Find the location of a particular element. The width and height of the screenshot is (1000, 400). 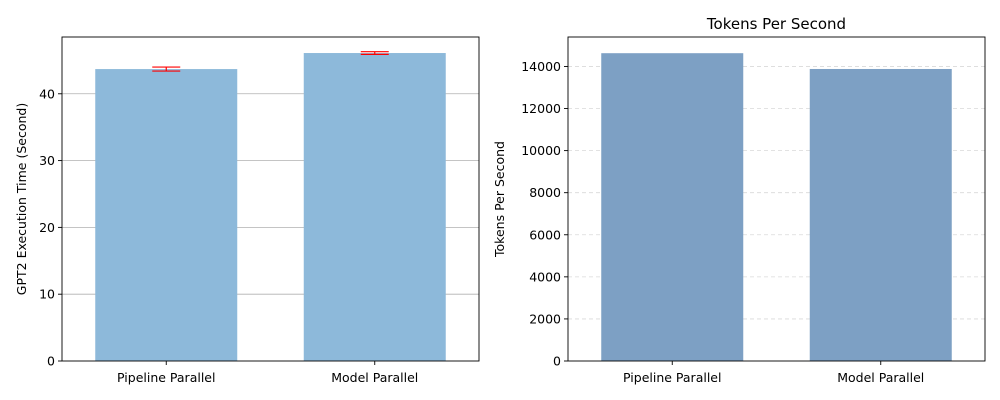

y-tick-label: 40 is located at coordinates (47, 93).